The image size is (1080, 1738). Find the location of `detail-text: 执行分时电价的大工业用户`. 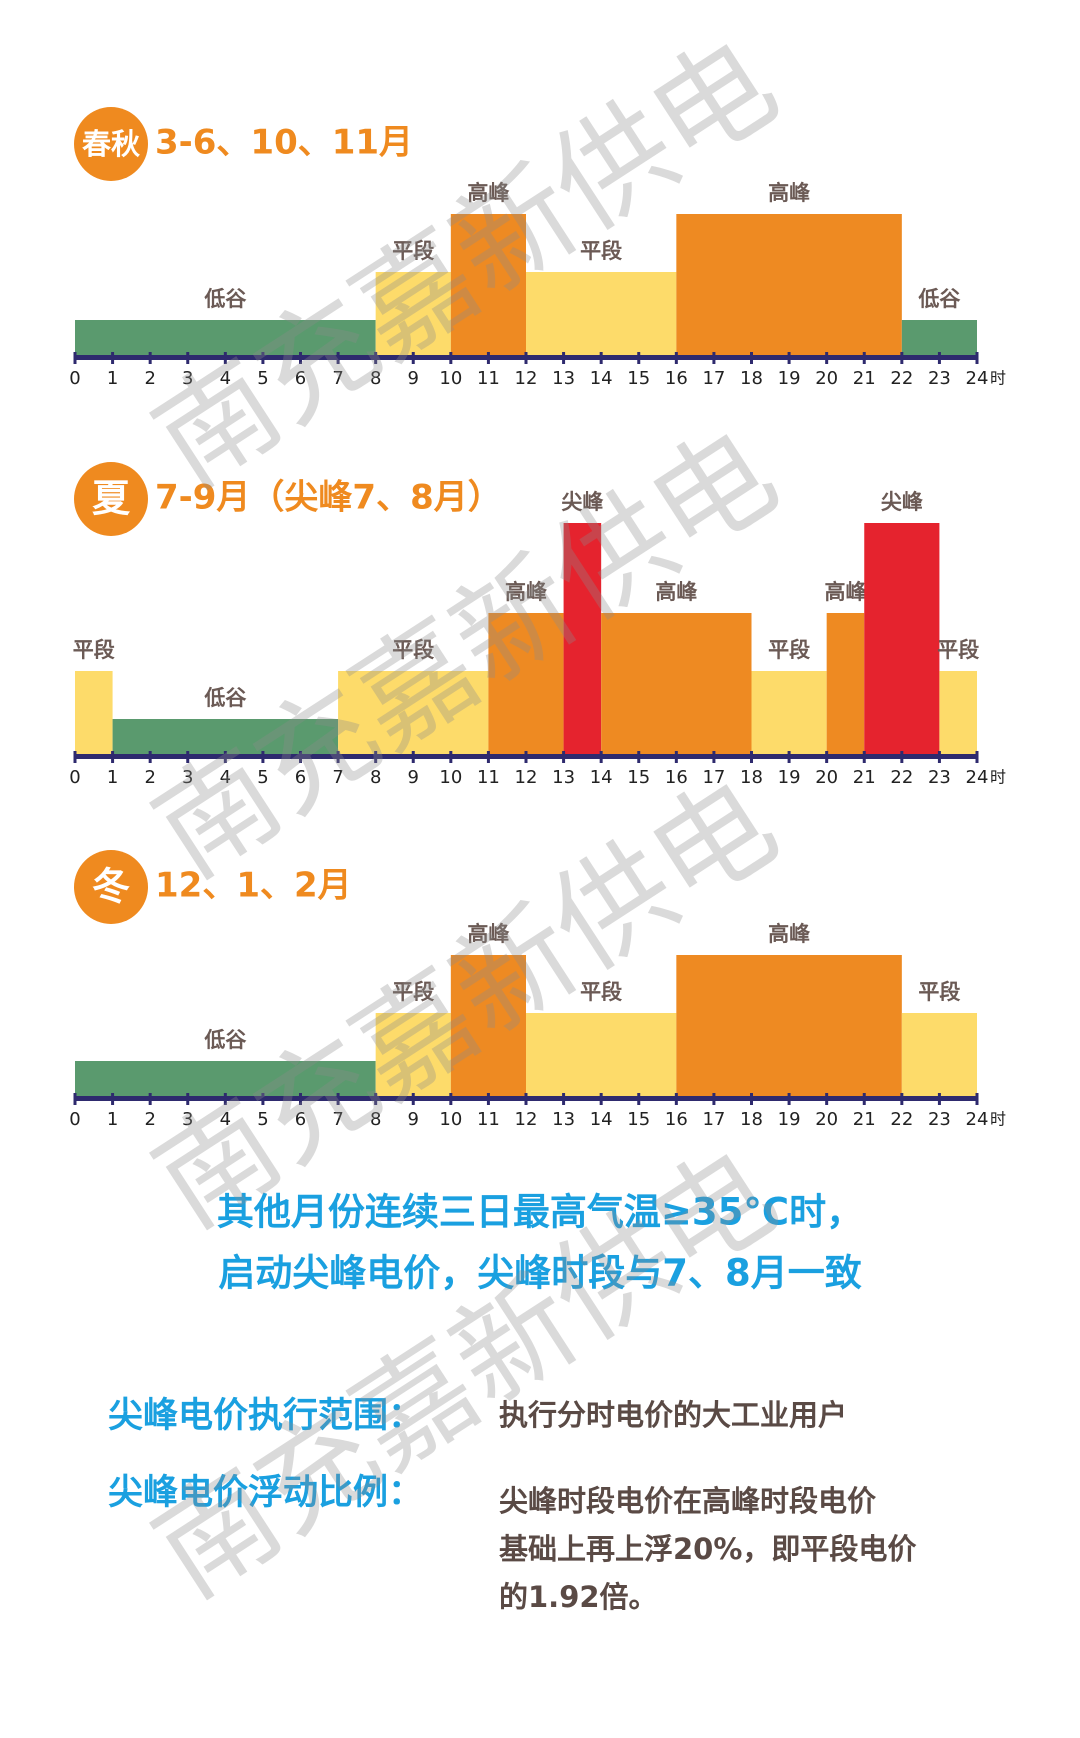

detail-text: 执行分时电价的大工业用户 is located at coordinates (673, 1415).